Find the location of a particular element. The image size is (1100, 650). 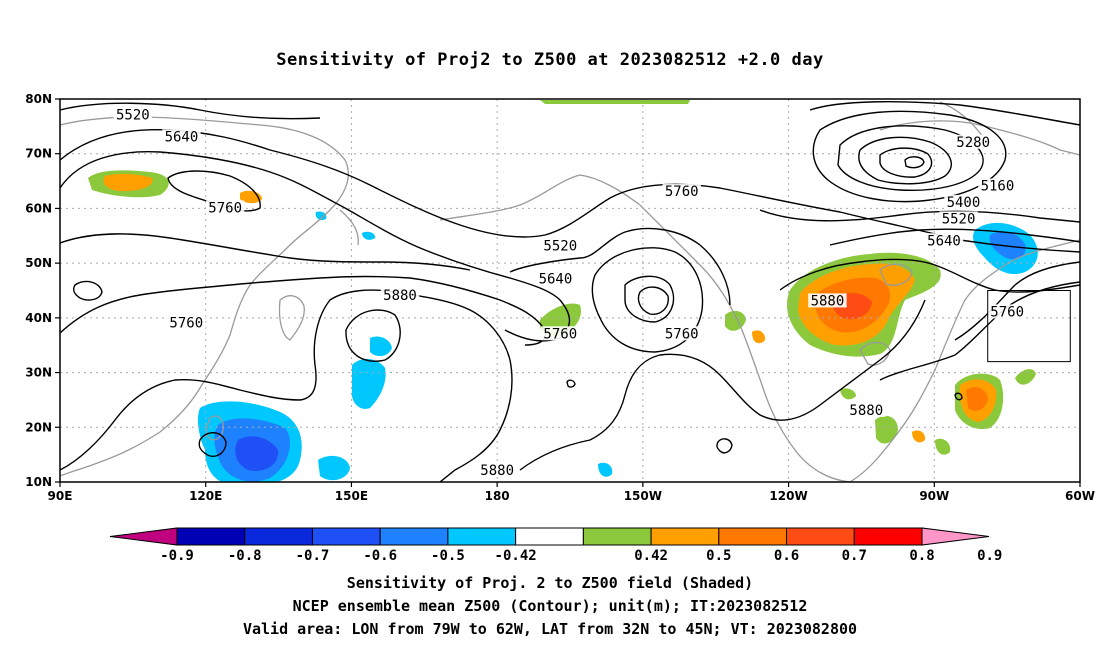

colorbar-label: 0.8 is located at coordinates (921, 556).